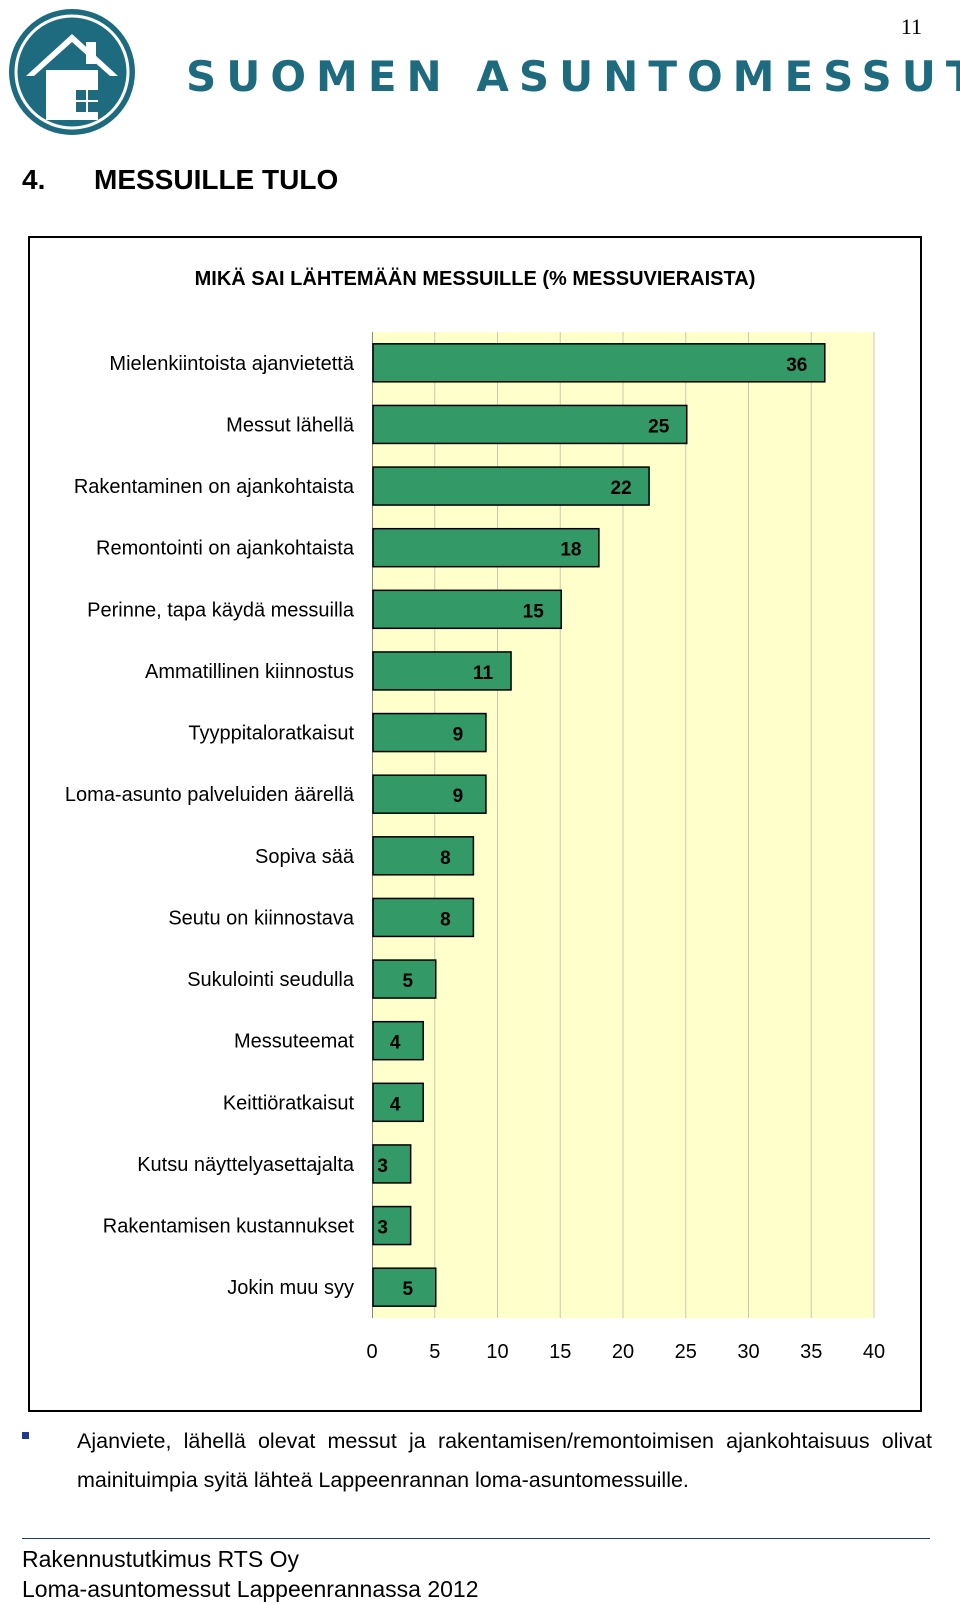 The height and width of the screenshot is (1604, 960). What do you see at coordinates (216, 179) in the screenshot?
I see `section-title: MESSUILLE TULO` at bounding box center [216, 179].